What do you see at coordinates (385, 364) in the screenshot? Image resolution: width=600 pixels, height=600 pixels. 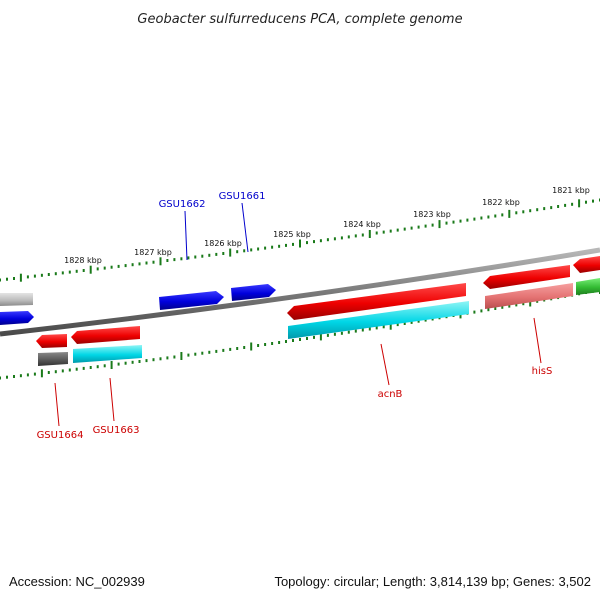 I see `leader-acnB` at bounding box center [385, 364].